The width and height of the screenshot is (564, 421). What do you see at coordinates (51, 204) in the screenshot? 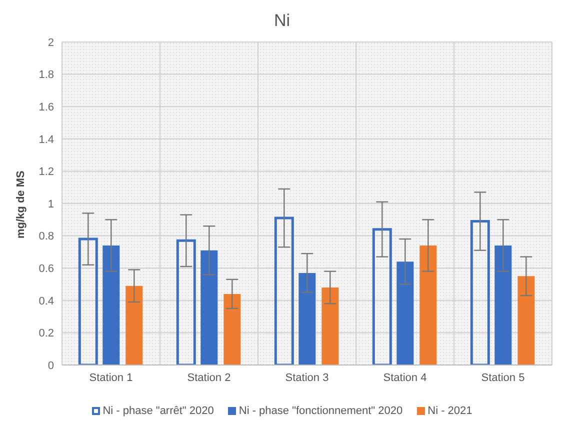
I see `y-tick-label: 1` at bounding box center [51, 204].